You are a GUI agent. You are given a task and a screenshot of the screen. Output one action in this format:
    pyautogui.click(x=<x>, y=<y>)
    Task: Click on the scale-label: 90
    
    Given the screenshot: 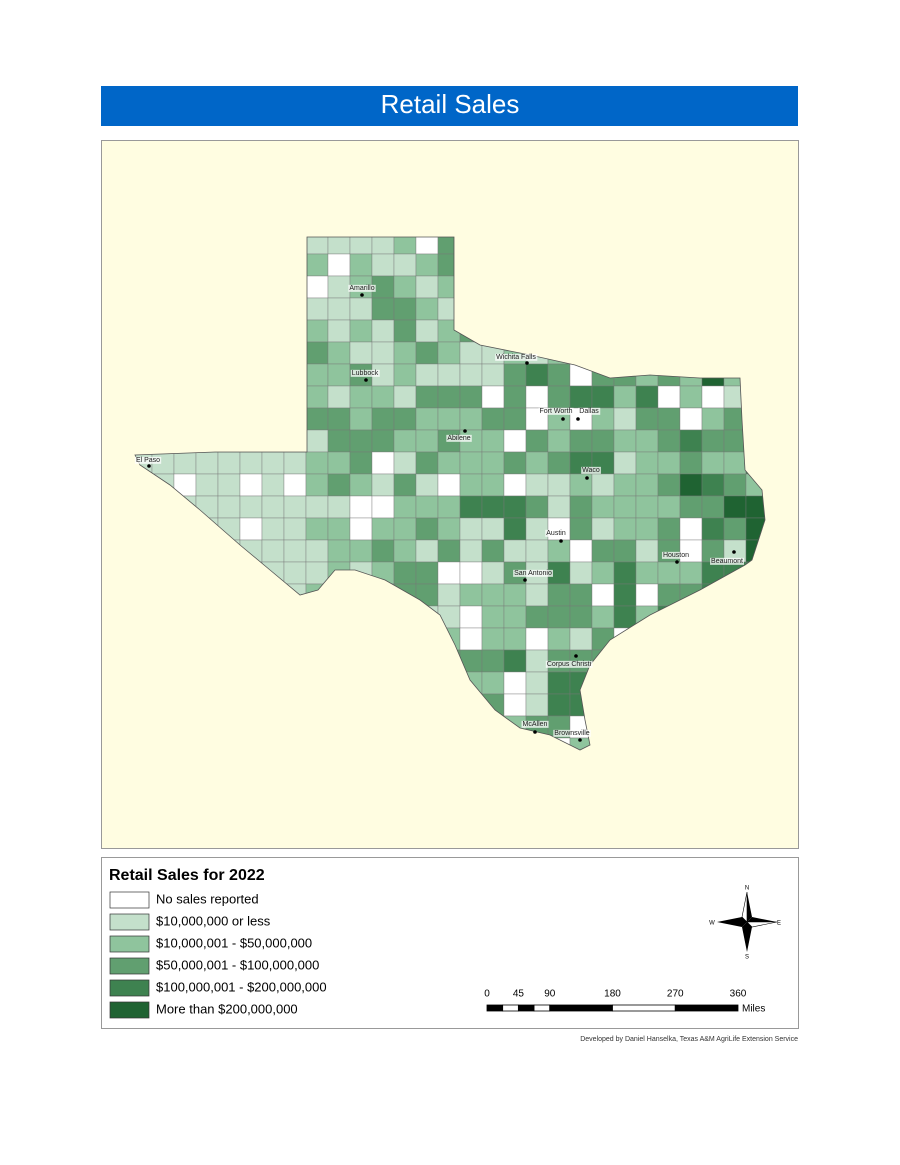 What is the action you would take?
    pyautogui.click(x=550, y=994)
    